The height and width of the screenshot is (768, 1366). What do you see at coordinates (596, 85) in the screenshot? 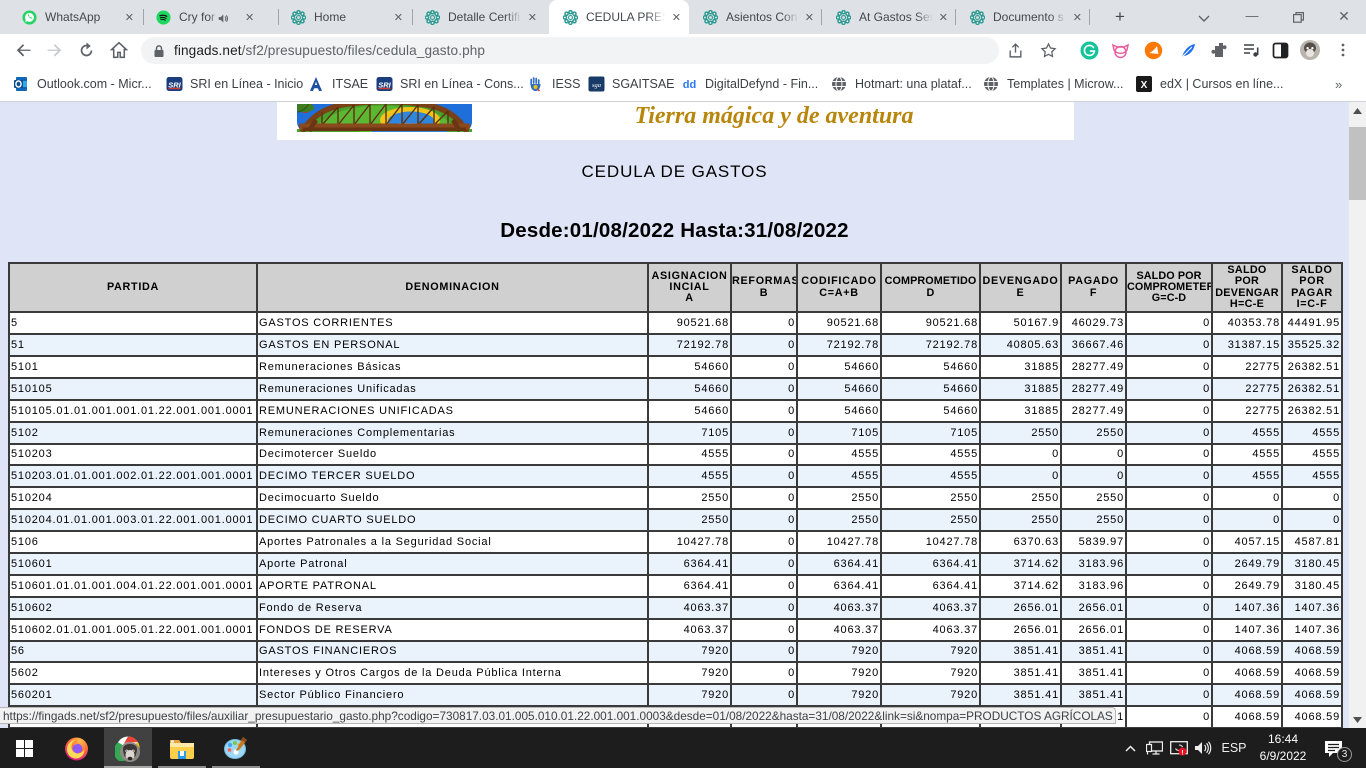
I see `svg-text: sga` at bounding box center [596, 85].